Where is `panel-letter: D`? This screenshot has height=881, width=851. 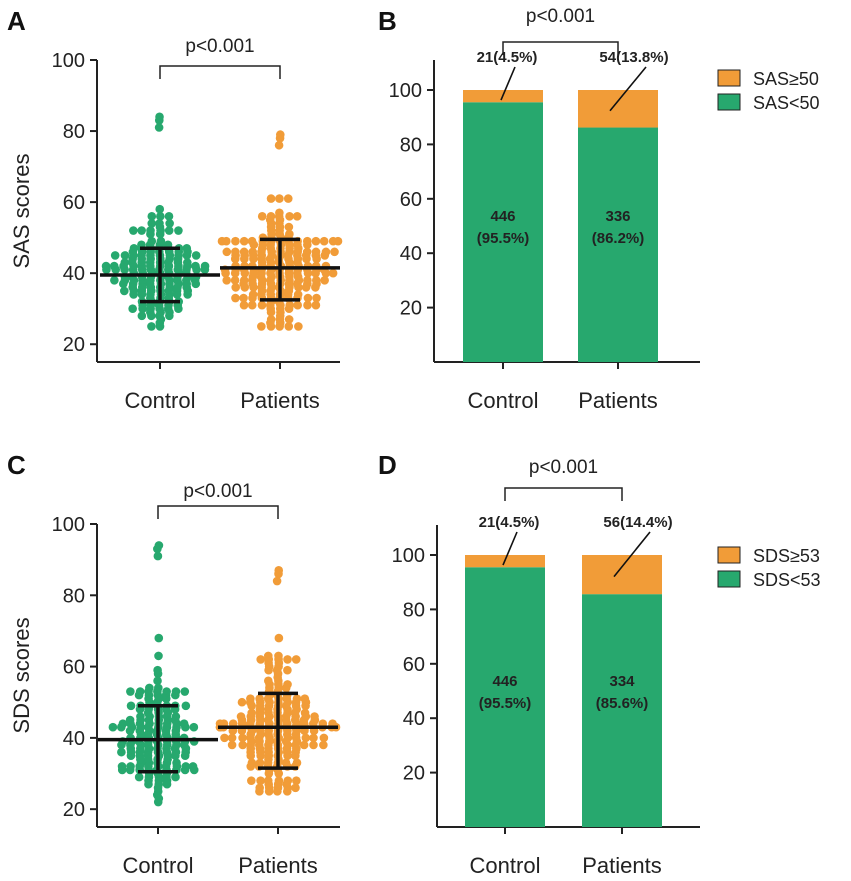 panel-letter: D is located at coordinates (387, 465).